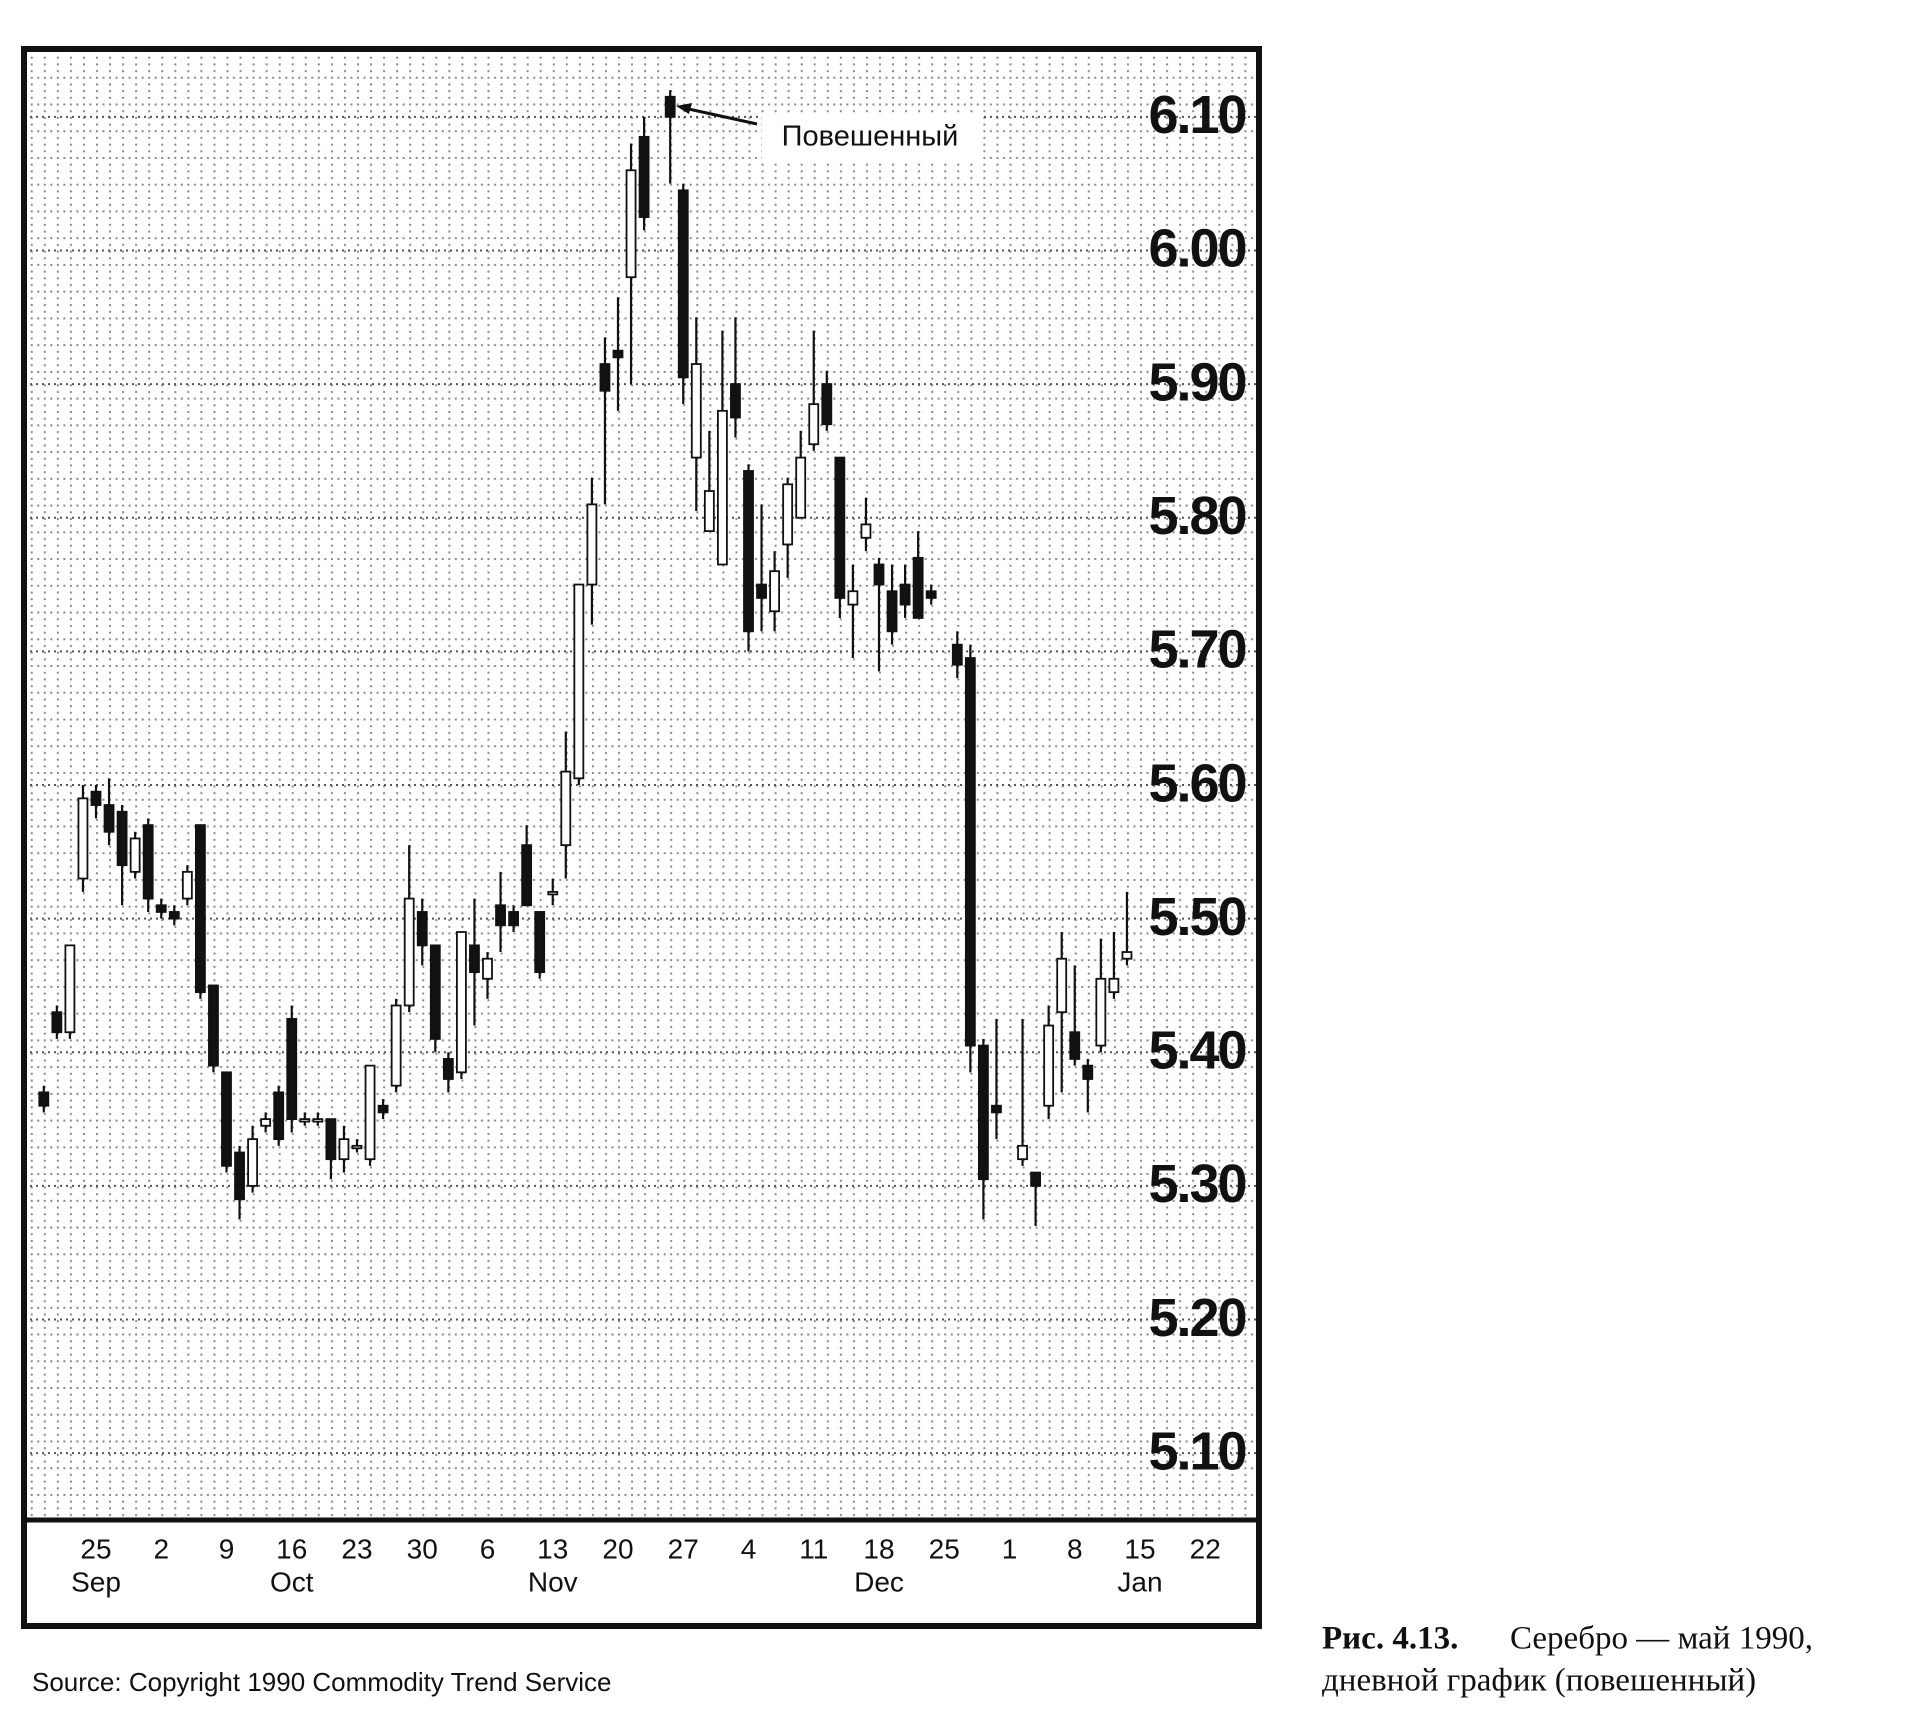 The width and height of the screenshot is (1906, 1723). What do you see at coordinates (1196, 917) in the screenshot?
I see `y-tick-label: 5.50` at bounding box center [1196, 917].